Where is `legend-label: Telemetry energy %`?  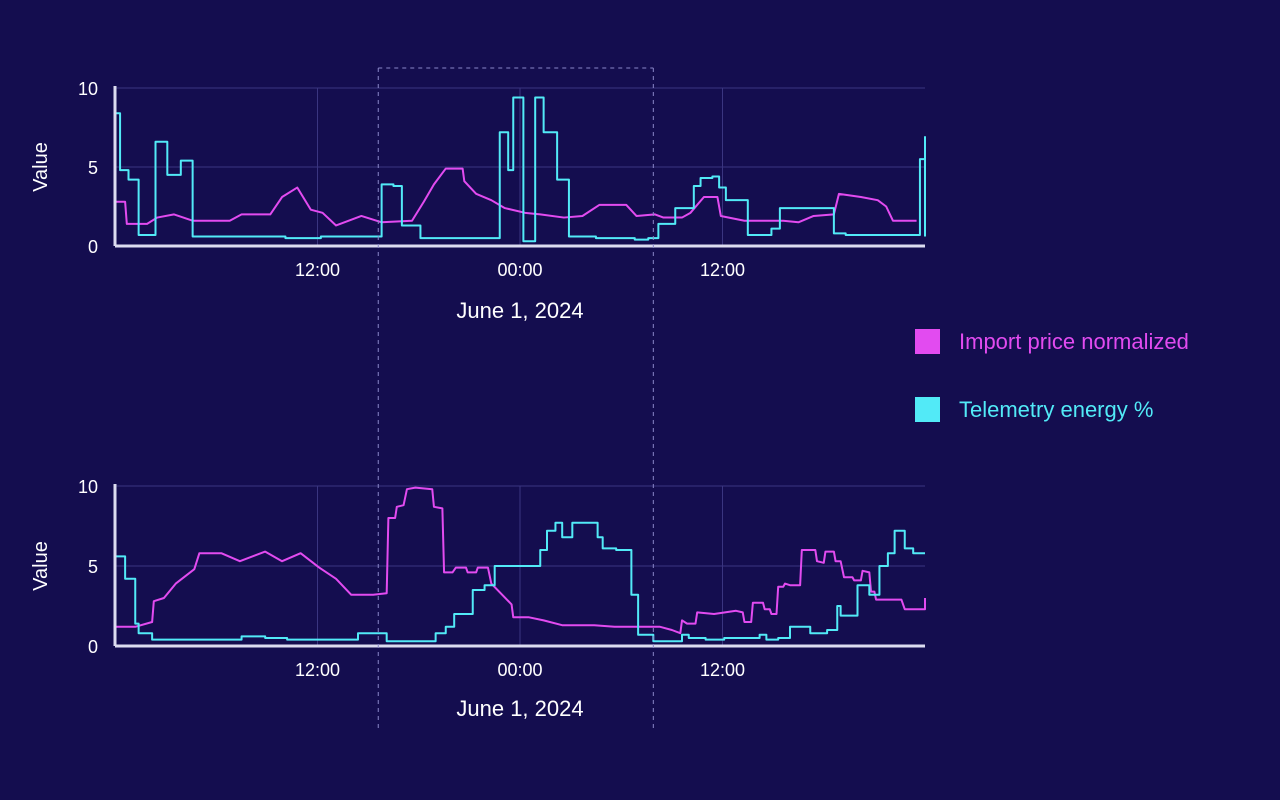
legend-label: Telemetry energy % is located at coordinates (1056, 409).